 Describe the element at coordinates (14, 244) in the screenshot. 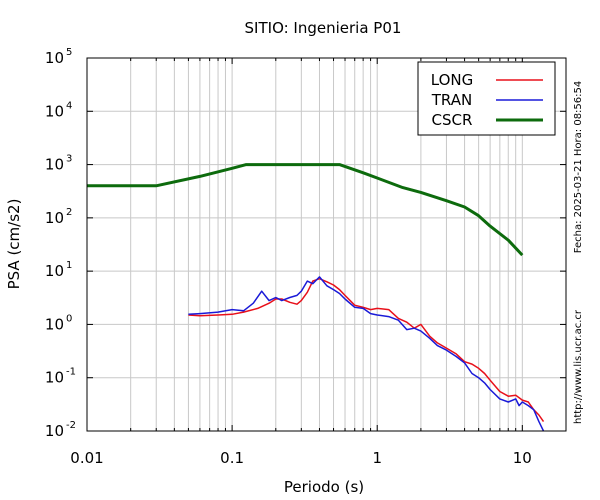

I see `y-axis-label: PSA (cm/s2)` at that location.